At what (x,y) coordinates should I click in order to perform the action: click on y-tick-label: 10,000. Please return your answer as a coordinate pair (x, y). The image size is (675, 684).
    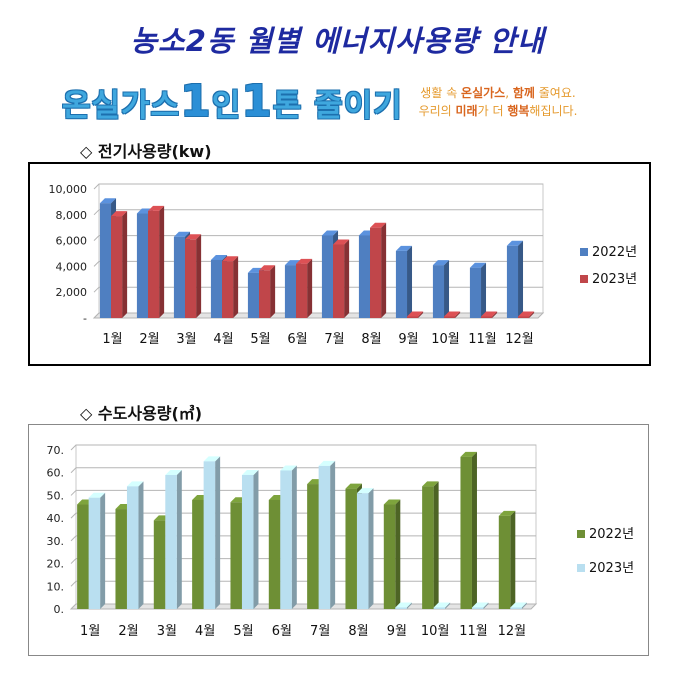
    Looking at the image, I should click on (68, 189).